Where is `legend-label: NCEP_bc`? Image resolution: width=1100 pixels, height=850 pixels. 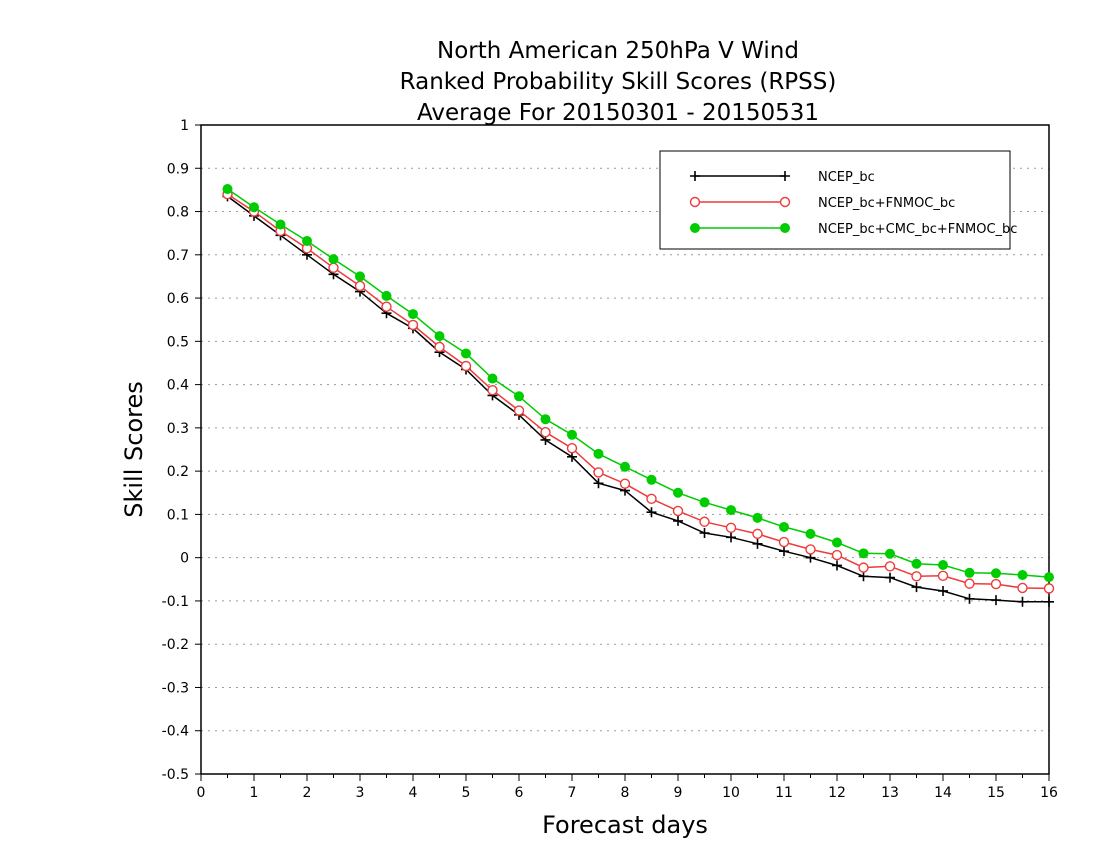
legend-label: NCEP_bc is located at coordinates (846, 177).